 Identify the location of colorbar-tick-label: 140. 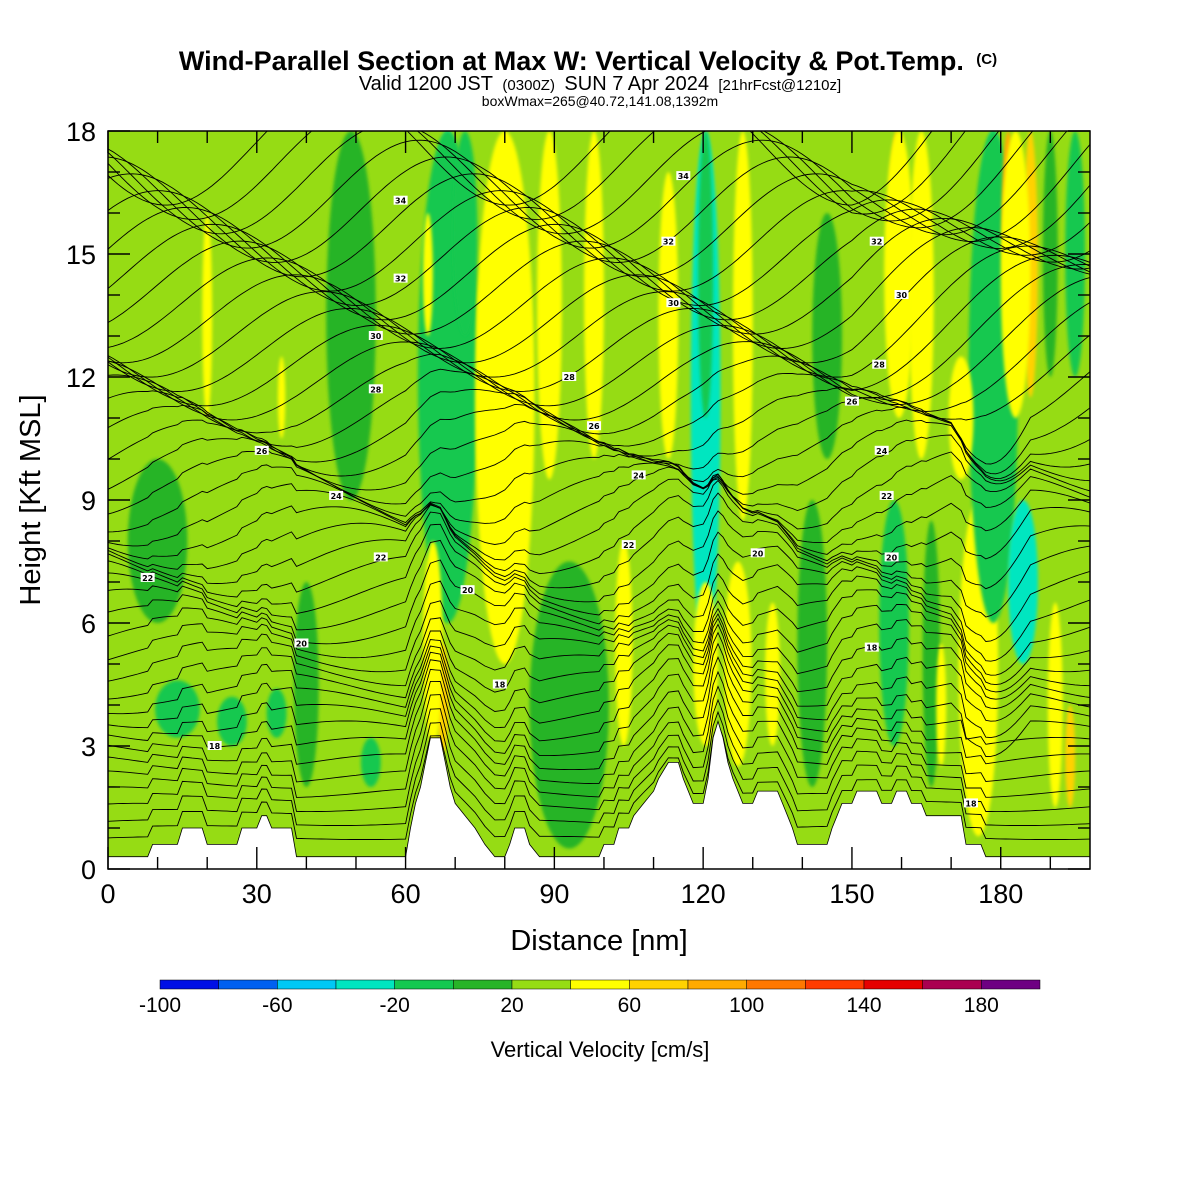
(863, 1005).